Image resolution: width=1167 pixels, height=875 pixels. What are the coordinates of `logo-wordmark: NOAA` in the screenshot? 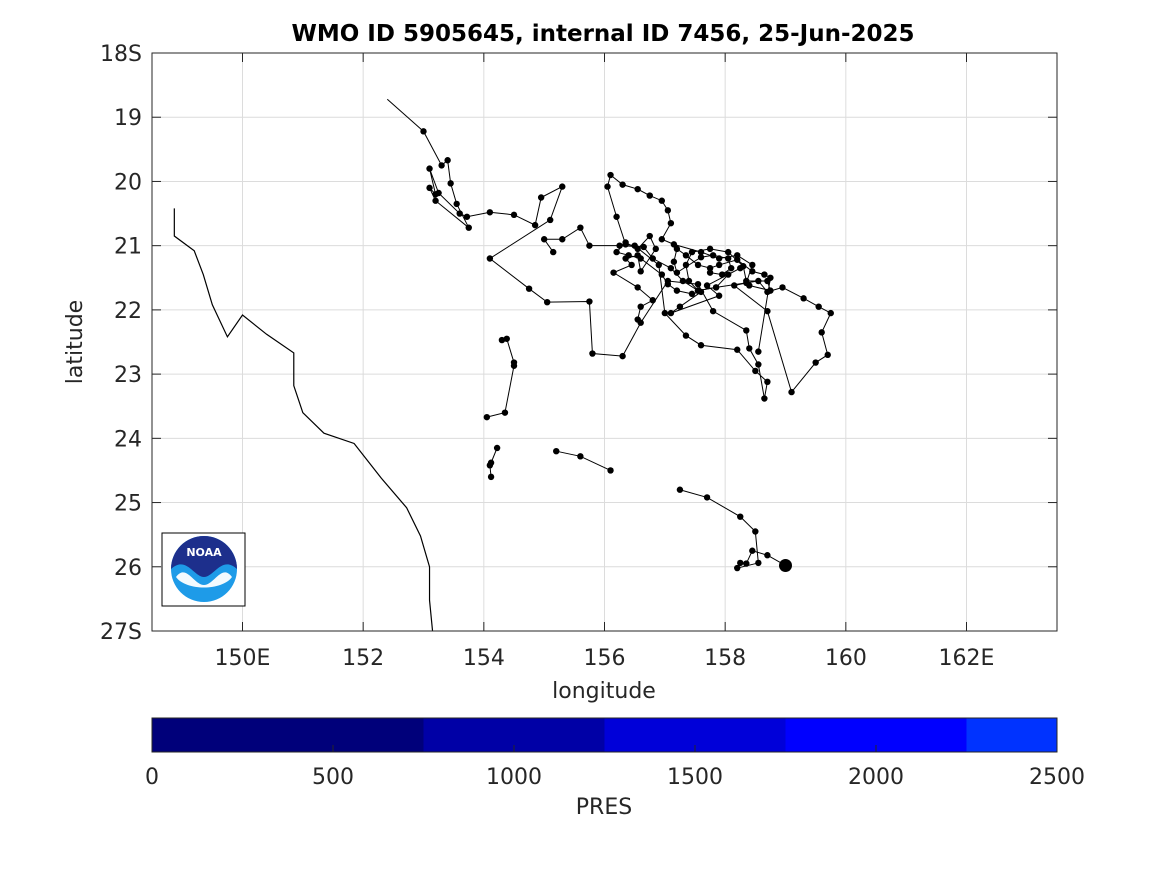 It's located at (204, 552).